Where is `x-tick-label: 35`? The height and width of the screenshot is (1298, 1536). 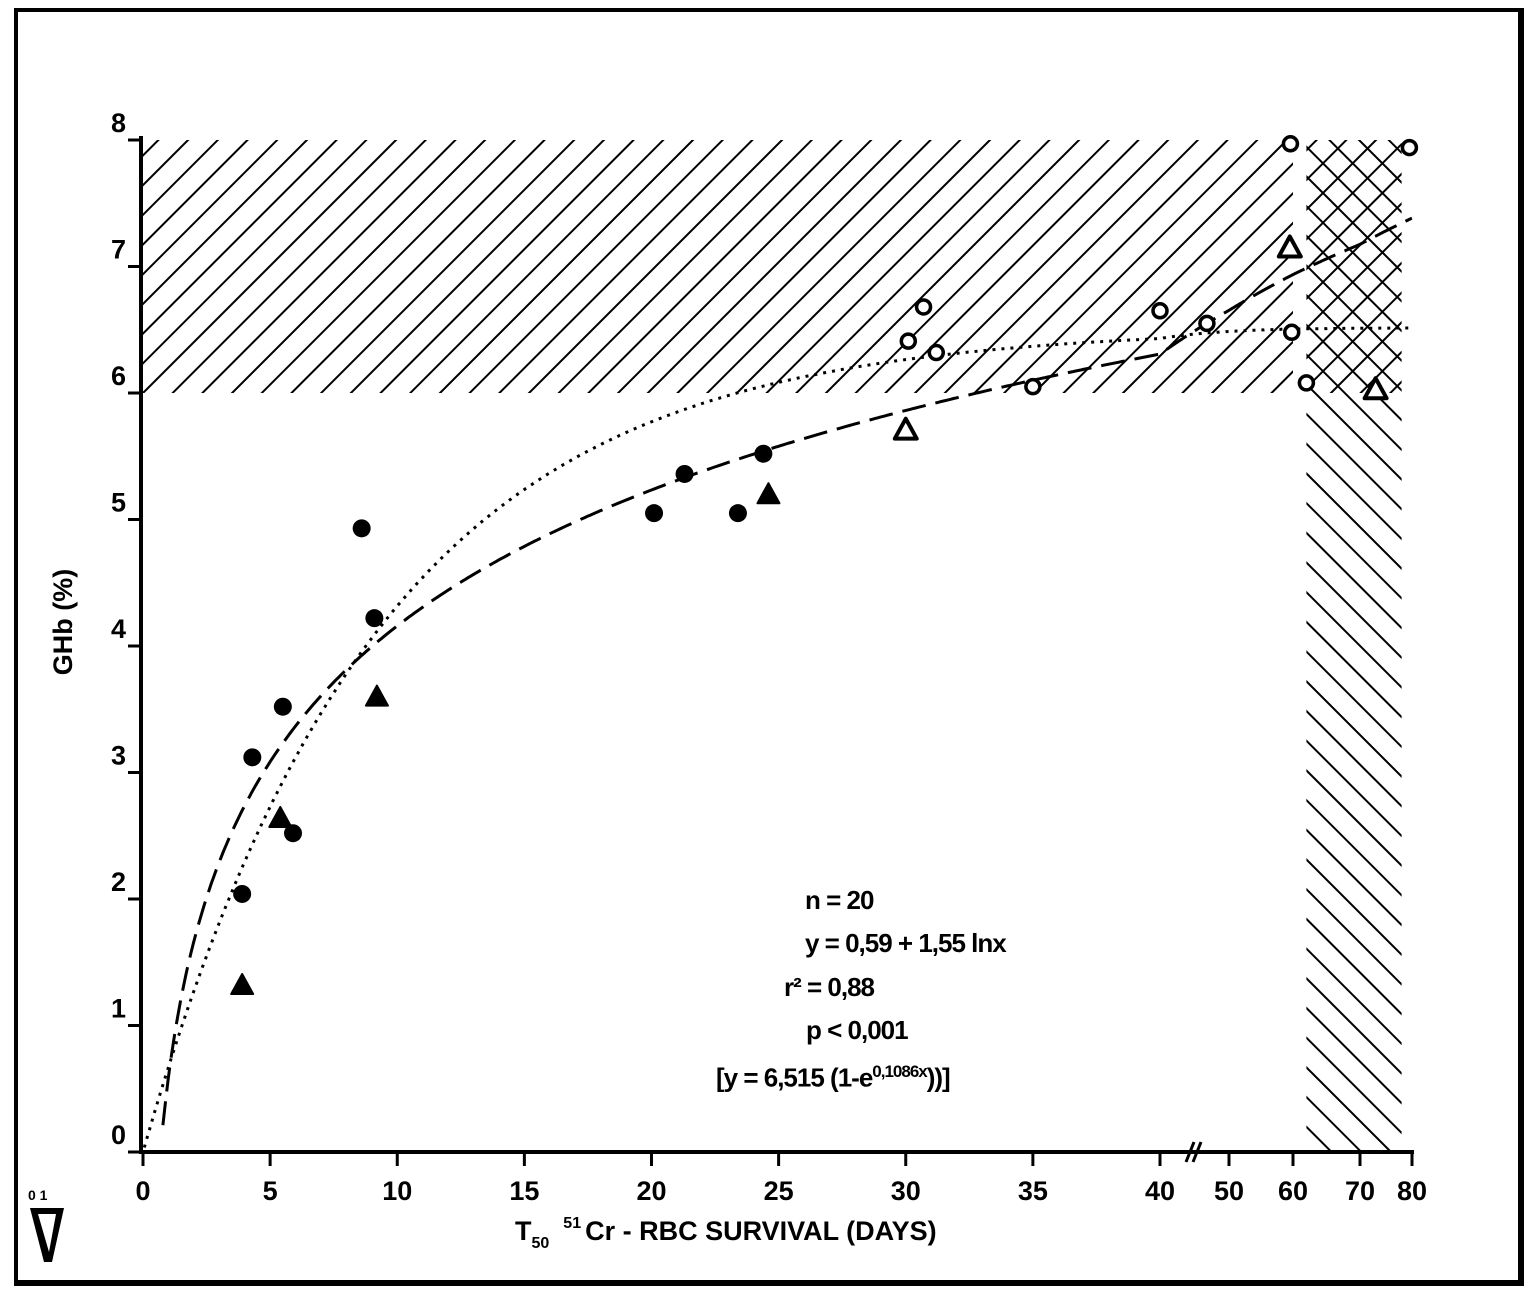 x-tick-label: 35 is located at coordinates (1033, 1191).